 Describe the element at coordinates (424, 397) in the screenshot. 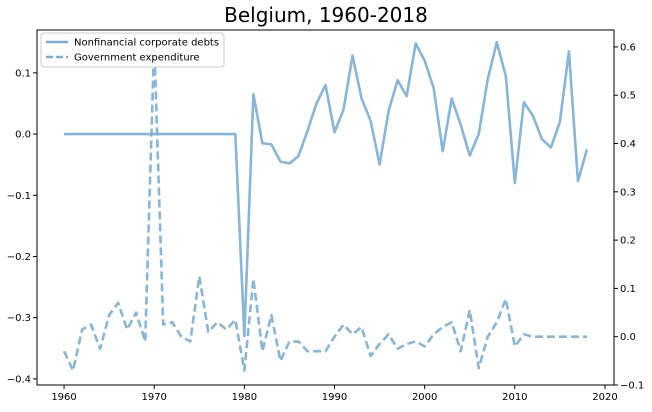

I see `x-tick-label: 2000` at that location.